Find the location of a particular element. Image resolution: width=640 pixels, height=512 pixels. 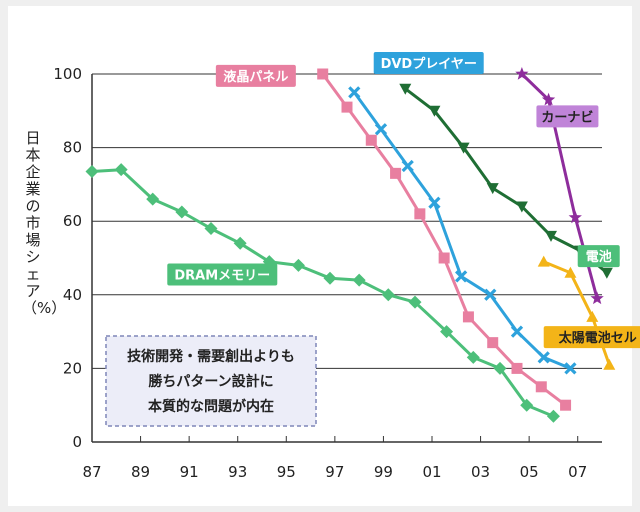

y-tick-label: 60 is located at coordinates (72, 221).